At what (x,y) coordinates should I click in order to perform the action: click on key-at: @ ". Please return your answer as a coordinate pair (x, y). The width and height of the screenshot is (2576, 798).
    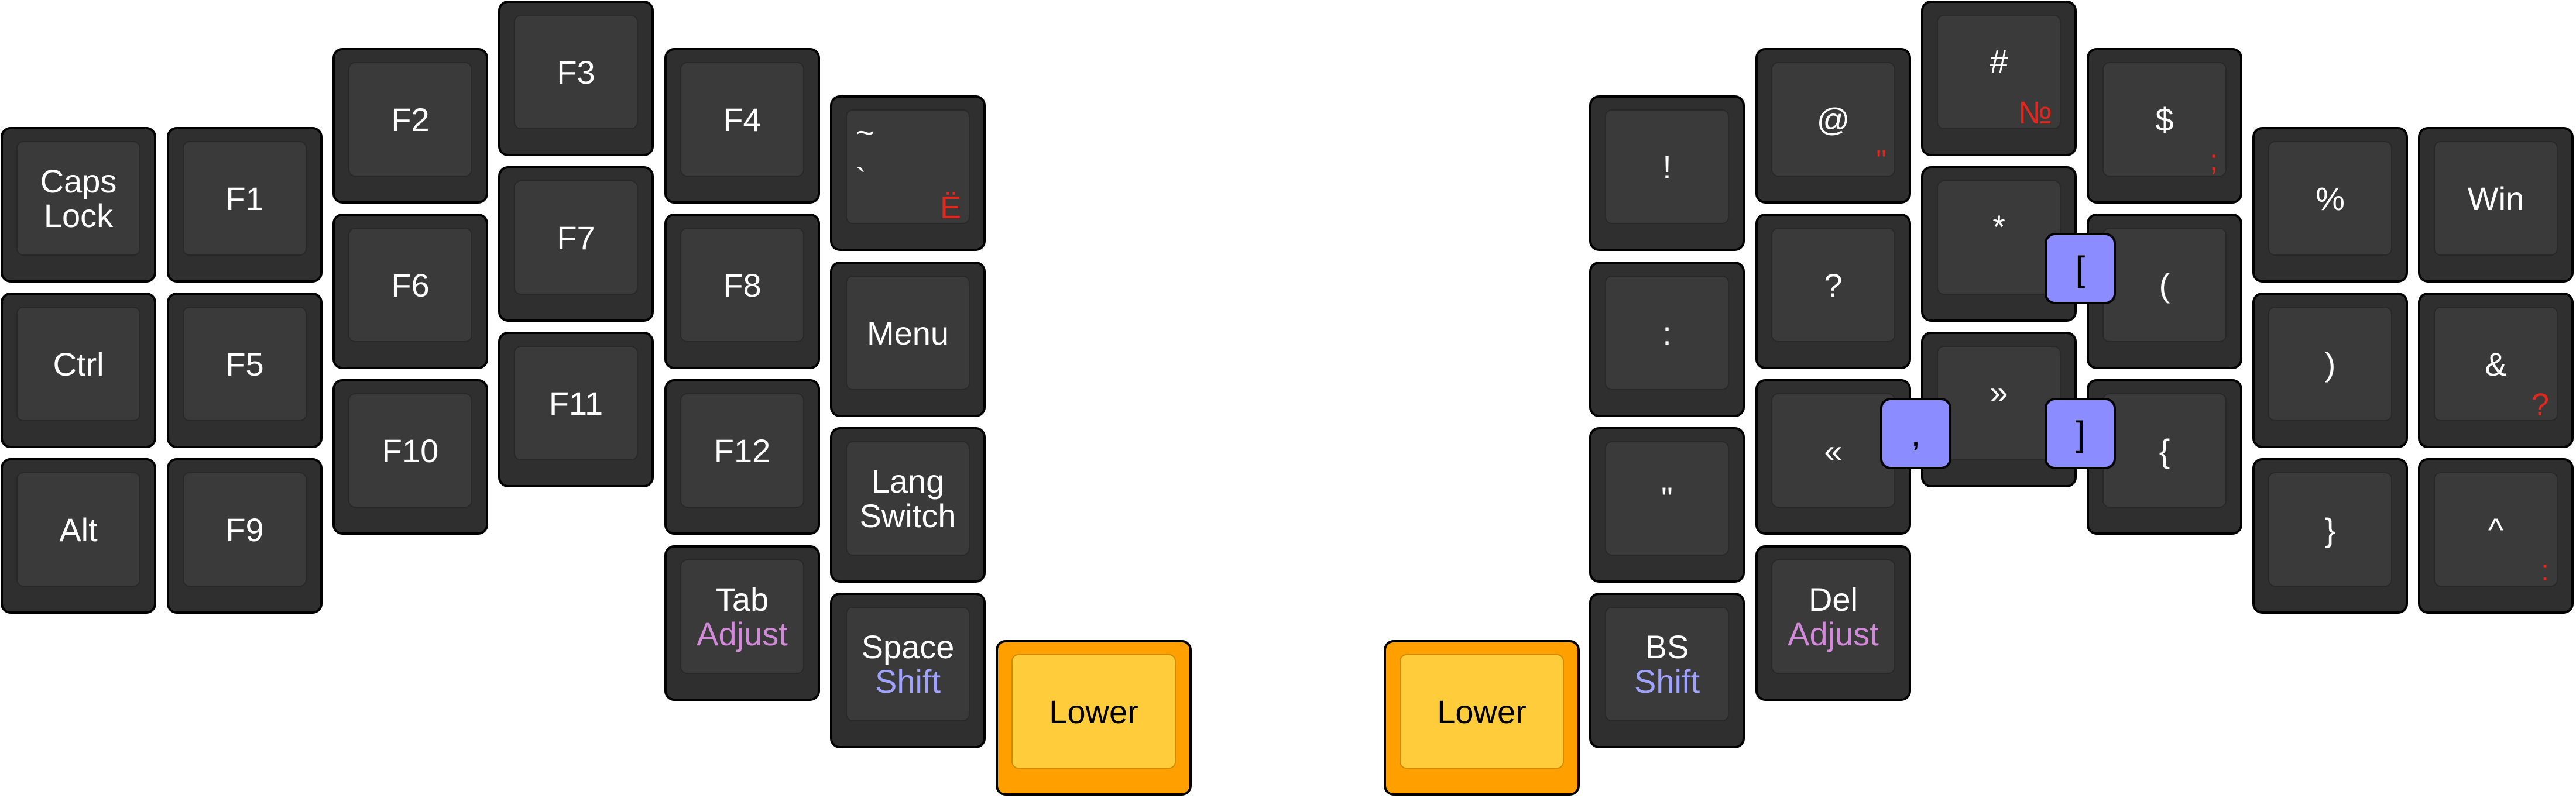
    Looking at the image, I should click on (1833, 126).